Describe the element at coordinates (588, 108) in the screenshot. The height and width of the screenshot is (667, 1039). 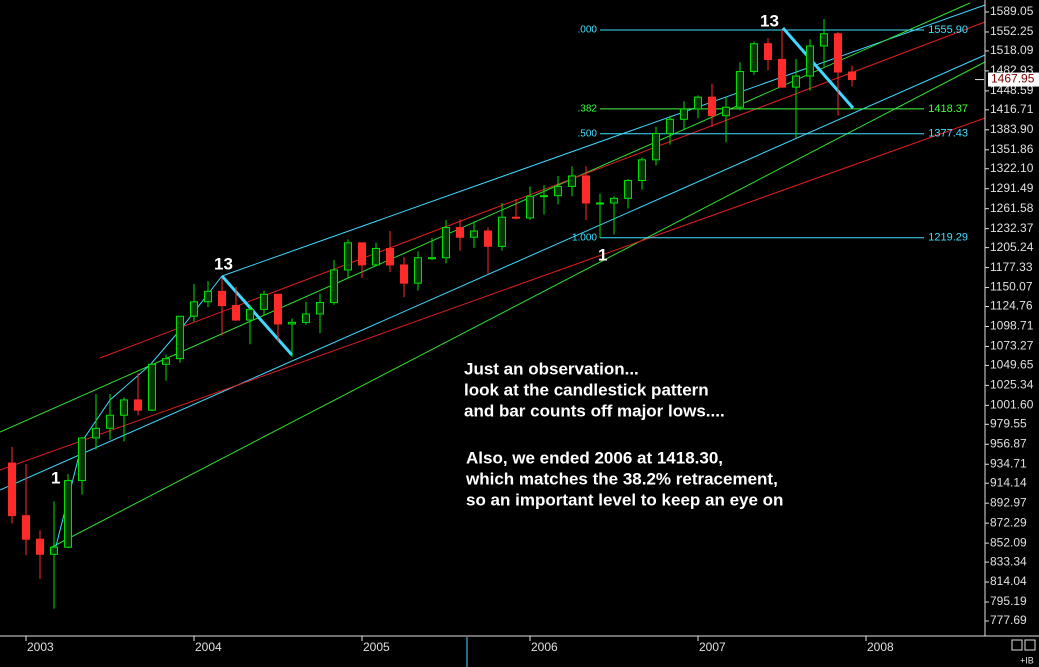
I see `fib-ratio: .382` at that location.